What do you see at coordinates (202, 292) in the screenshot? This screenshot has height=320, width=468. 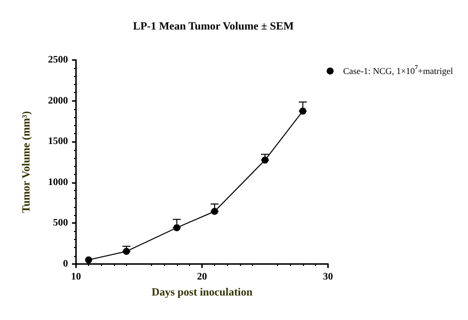 I see `x-axis-title: Days post inoculation` at bounding box center [202, 292].